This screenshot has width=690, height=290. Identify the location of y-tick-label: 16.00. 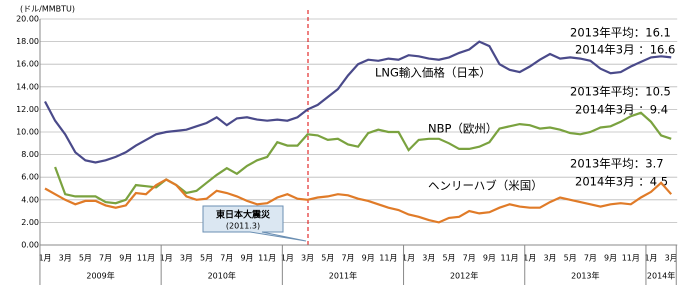
(27, 64).